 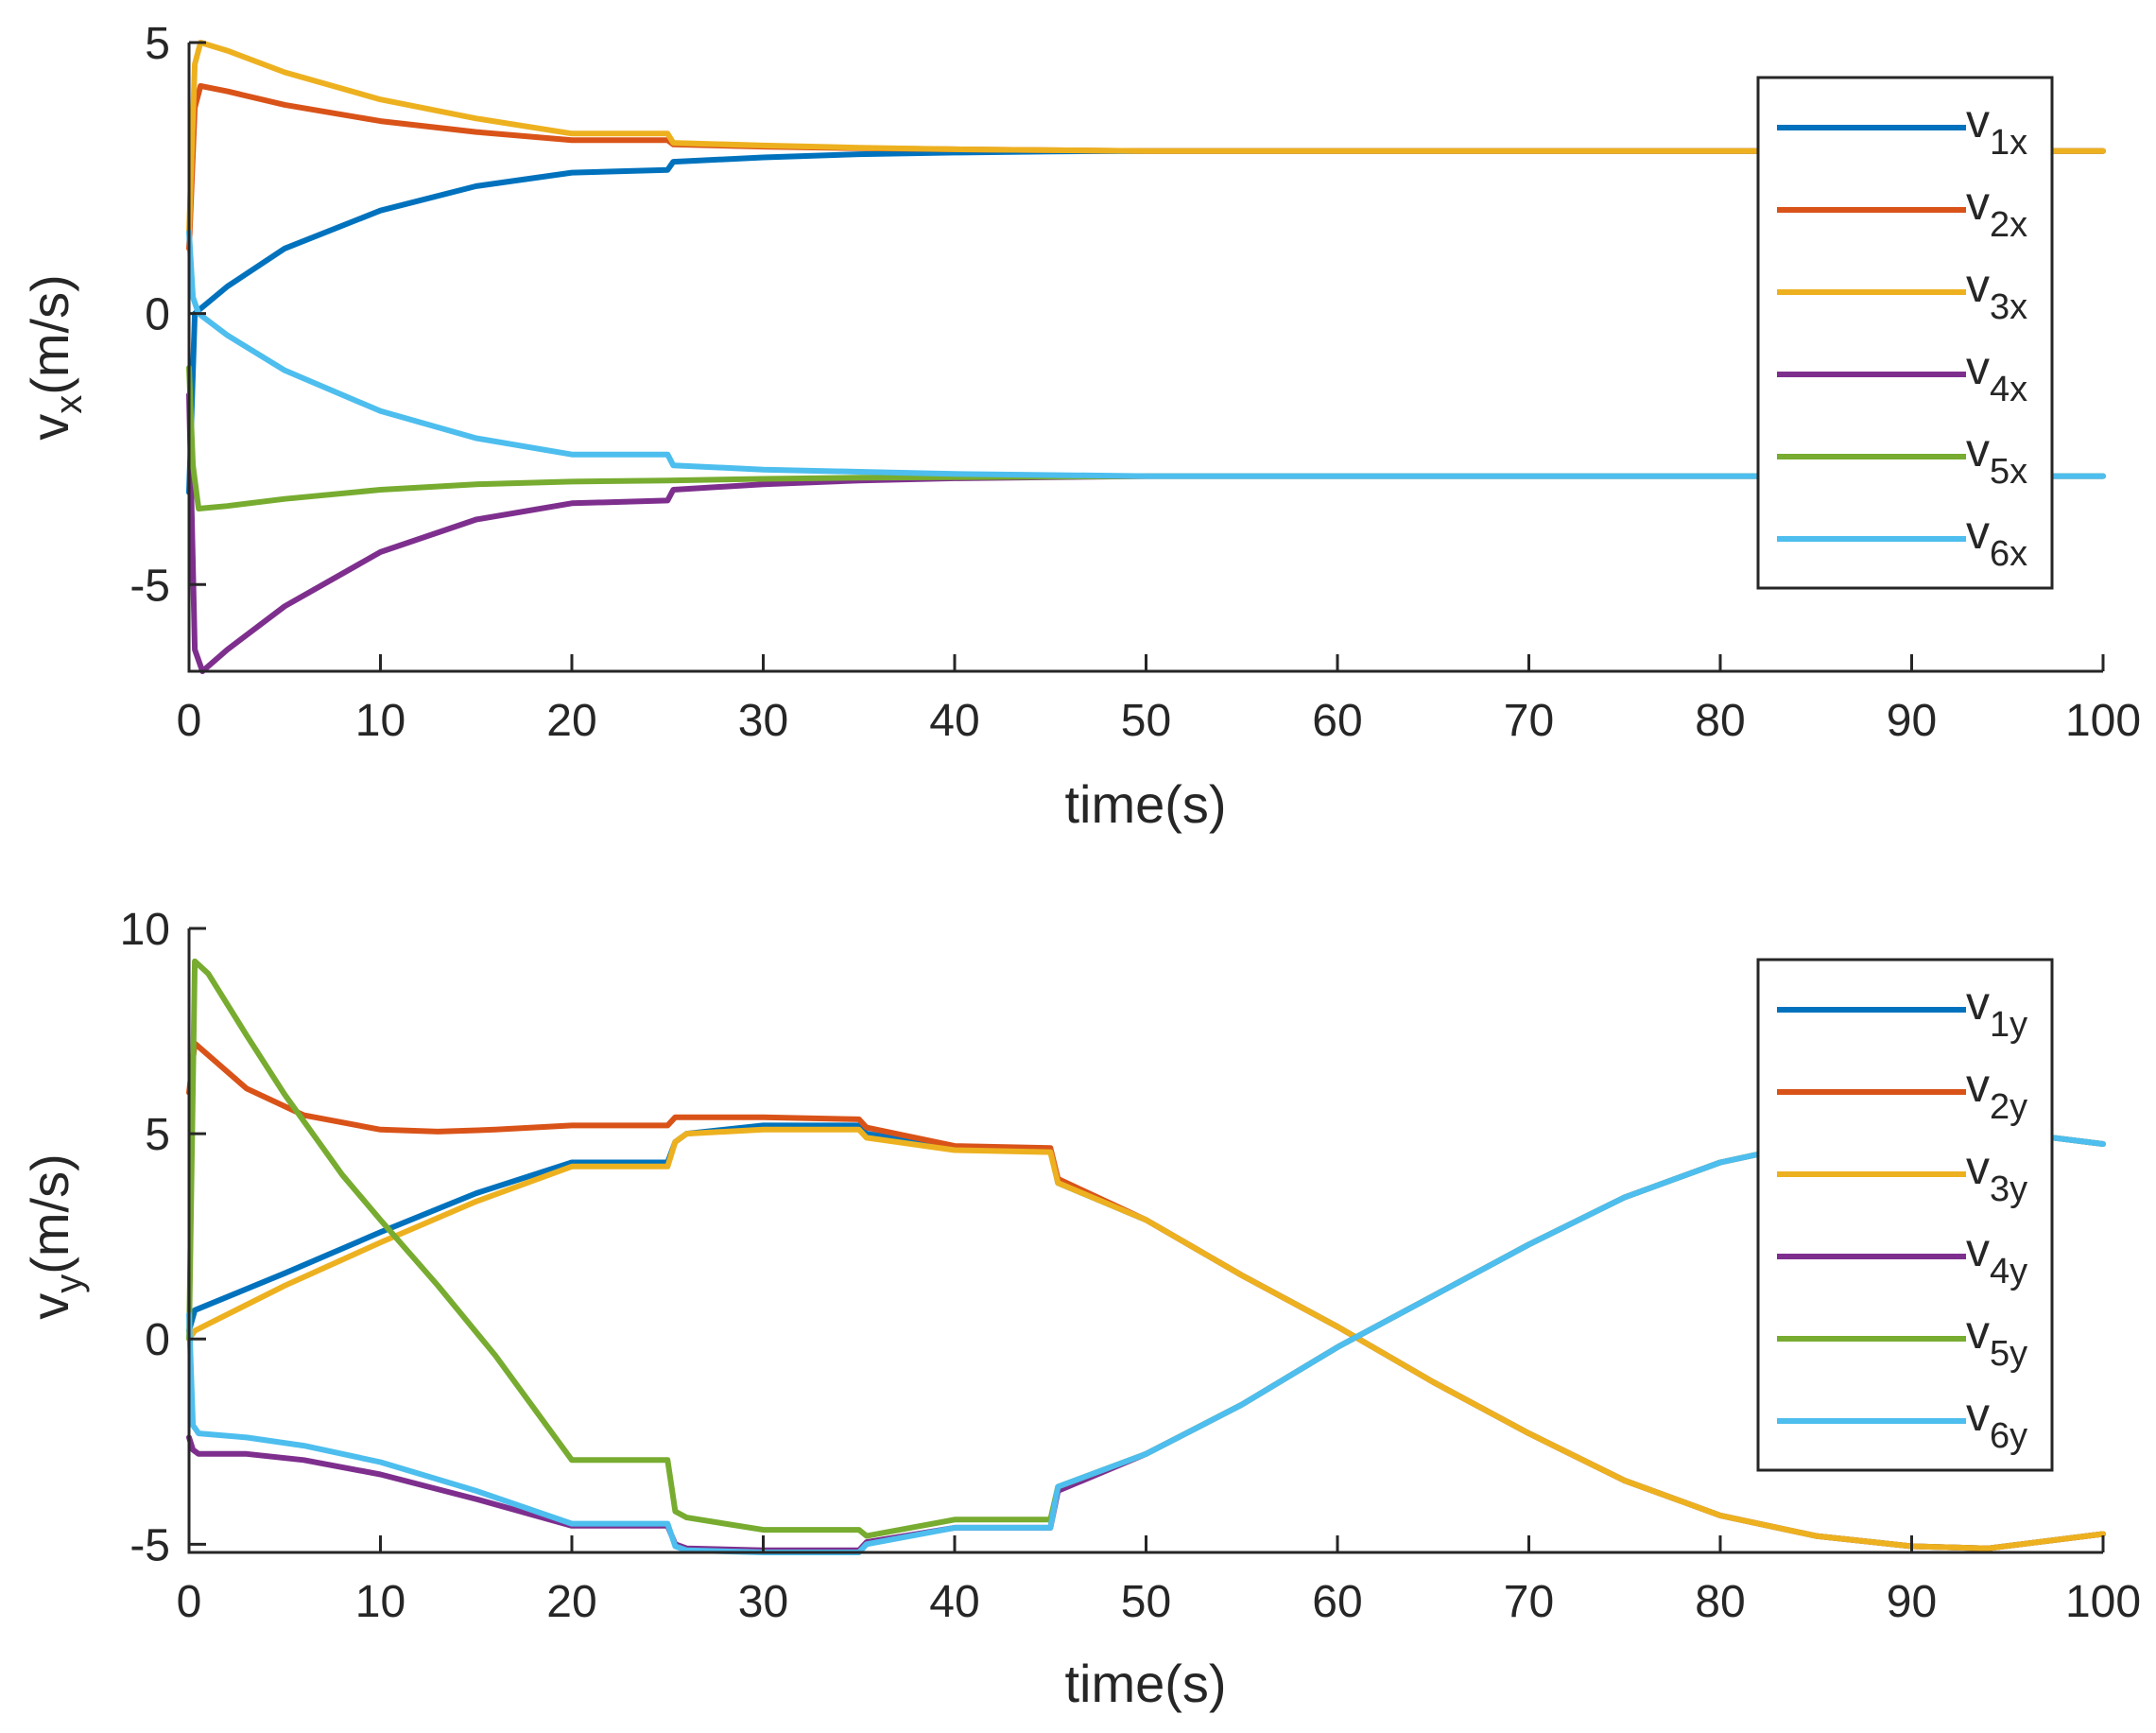 What do you see at coordinates (2009, 1025) in the screenshot?
I see `vy-legend-label-sub: 1y` at bounding box center [2009, 1025].